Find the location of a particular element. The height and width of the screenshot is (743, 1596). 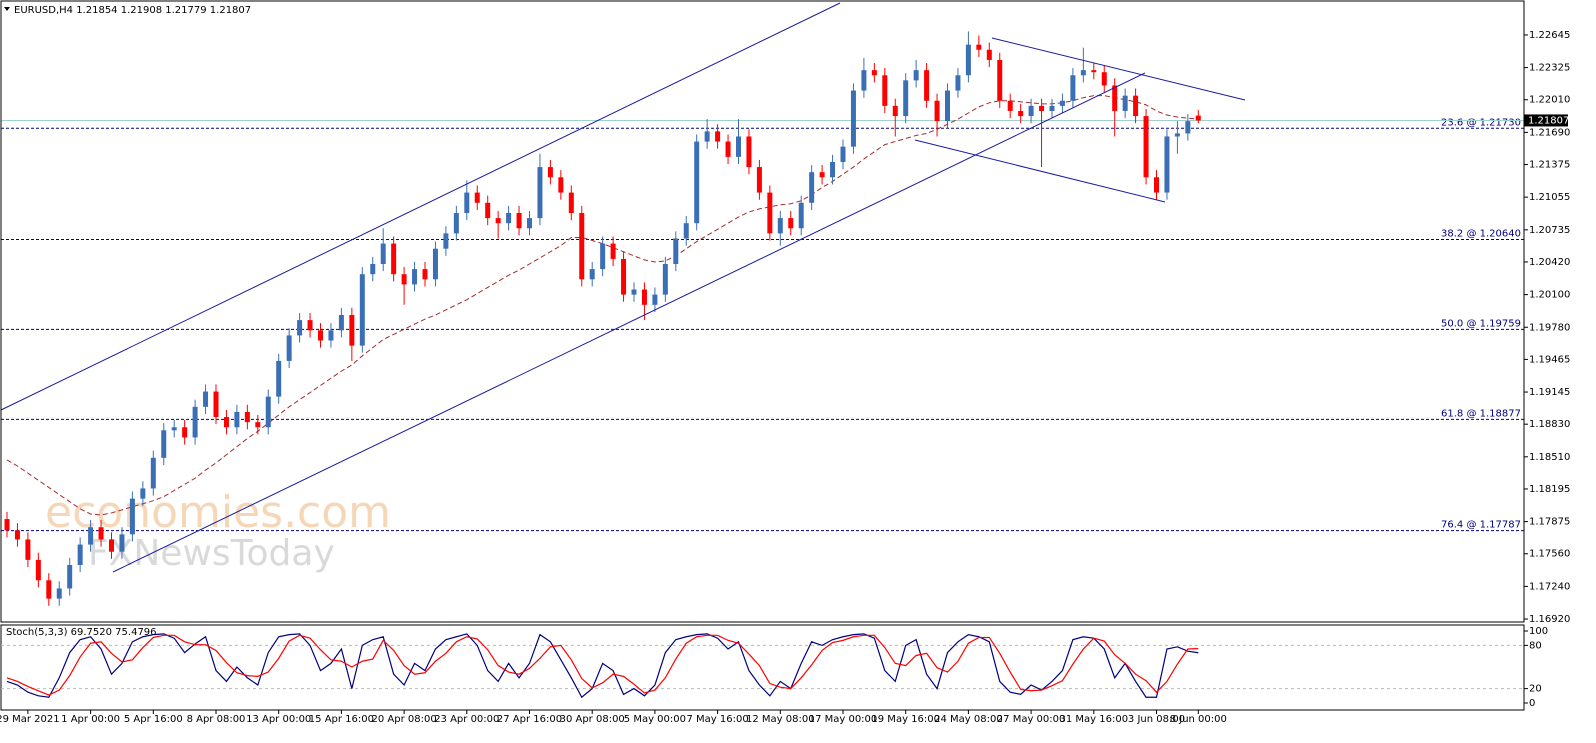

x-tick-label: 3 Jun 08:00 is located at coordinates (1156, 719).